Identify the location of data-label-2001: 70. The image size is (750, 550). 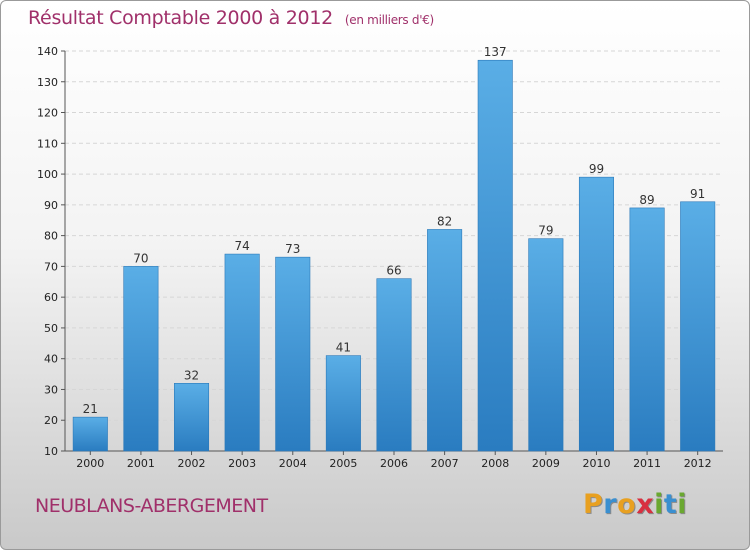
(140, 258).